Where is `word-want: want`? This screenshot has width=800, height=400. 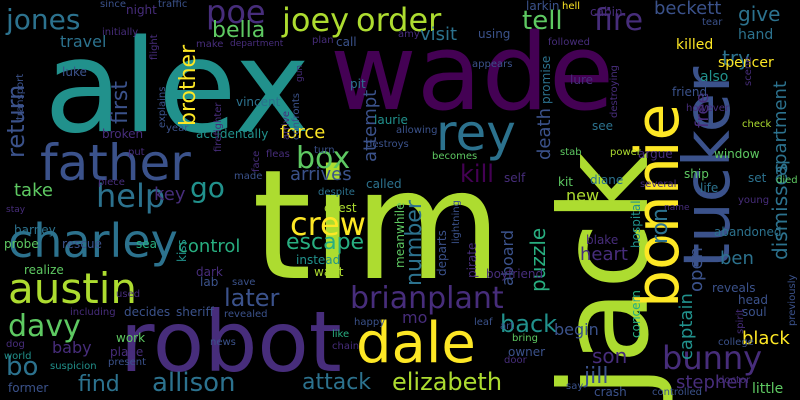 word-want: want is located at coordinates (329, 272).